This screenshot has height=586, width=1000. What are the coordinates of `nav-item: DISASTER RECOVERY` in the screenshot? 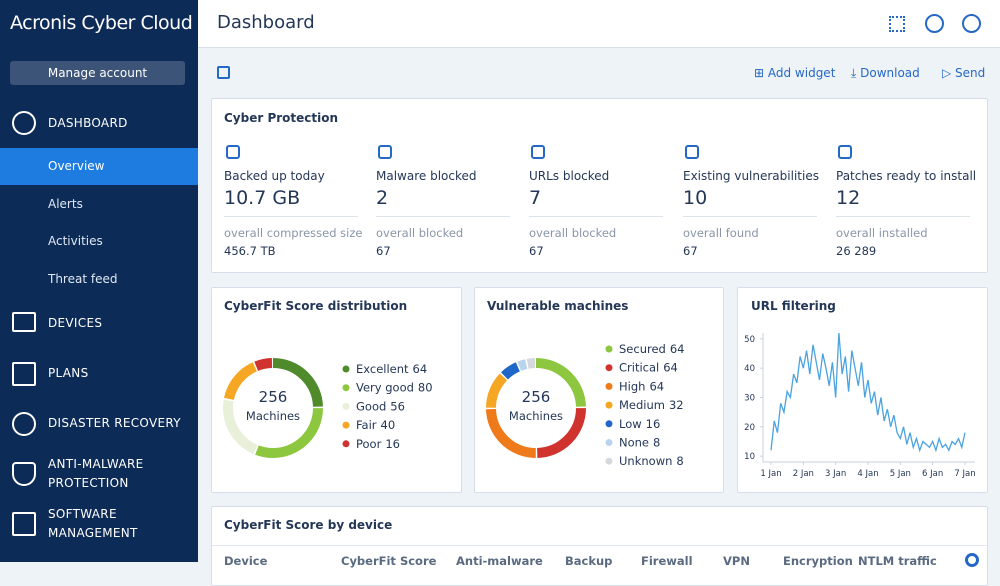 It's located at (114, 423).